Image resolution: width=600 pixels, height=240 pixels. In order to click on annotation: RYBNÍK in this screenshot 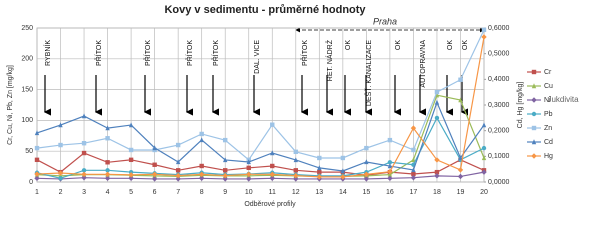, I will do `click(47, 53)`.